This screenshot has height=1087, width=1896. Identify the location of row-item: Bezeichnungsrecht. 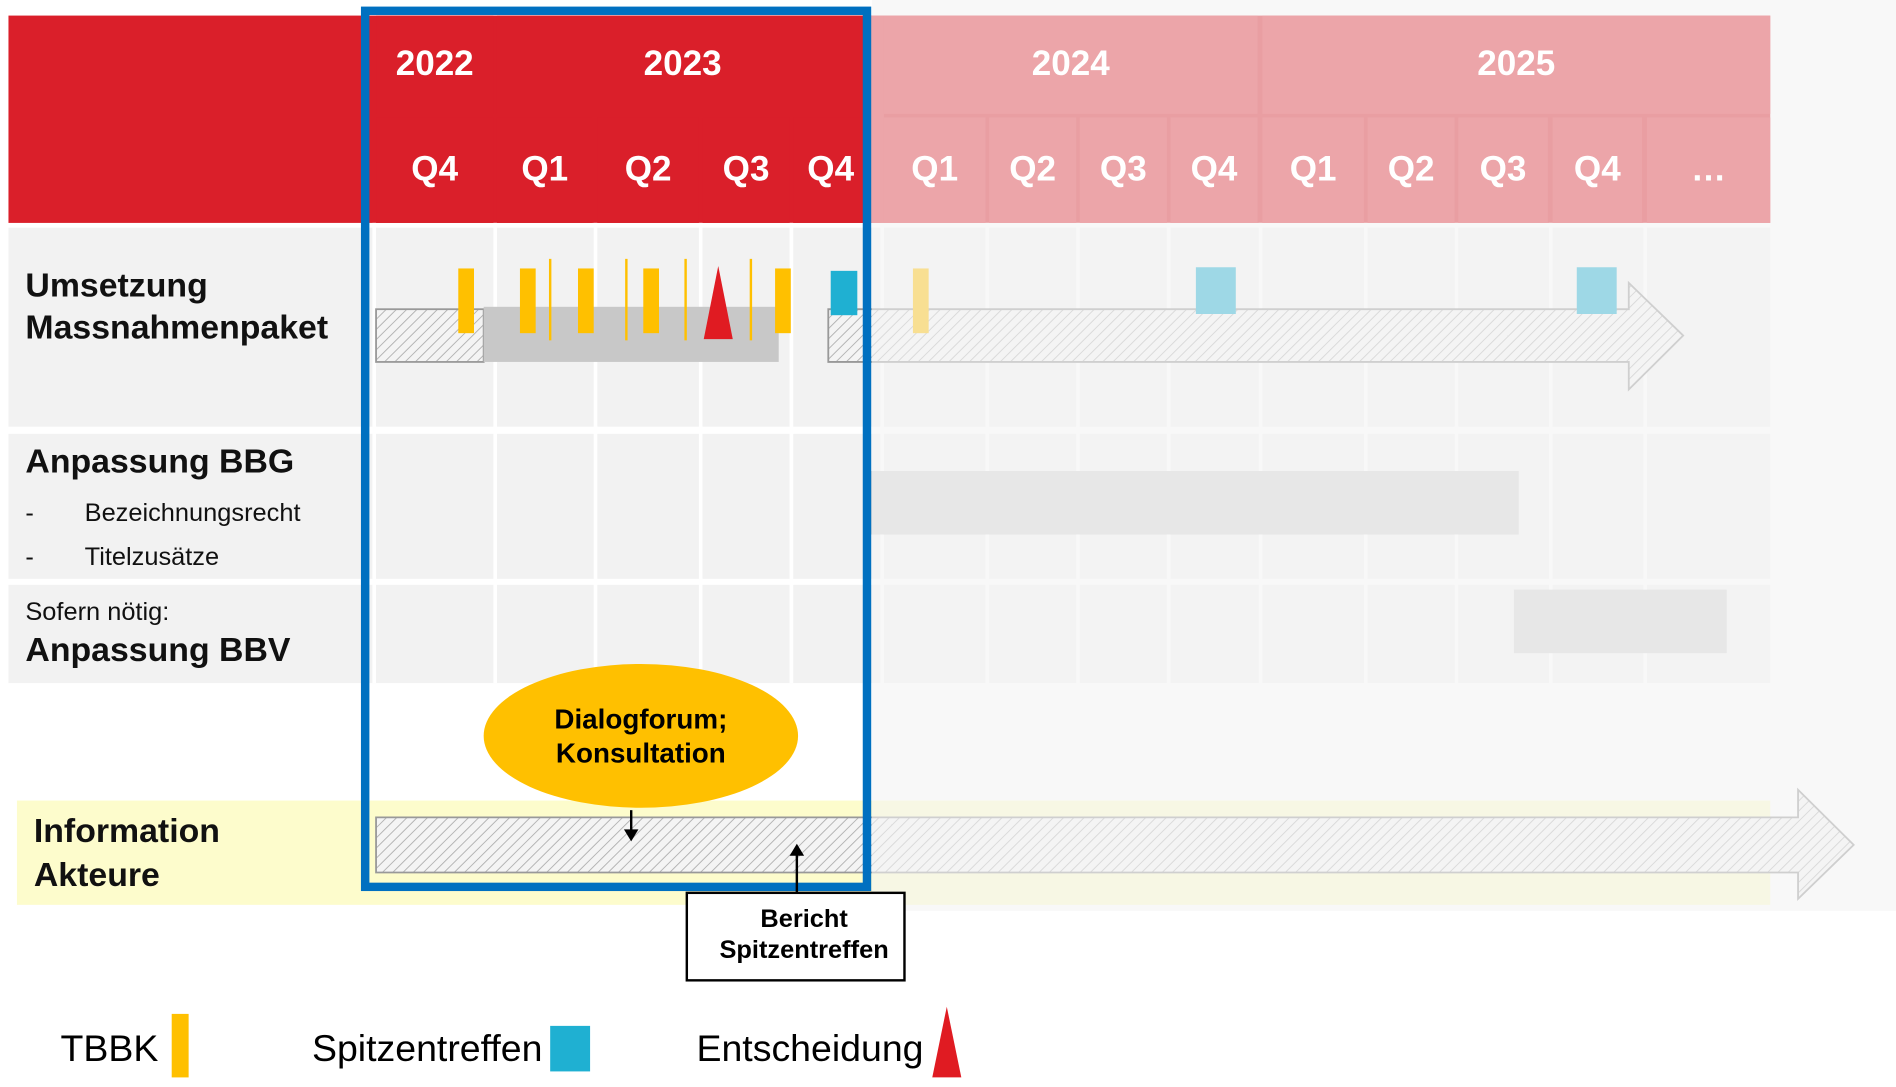
(193, 513).